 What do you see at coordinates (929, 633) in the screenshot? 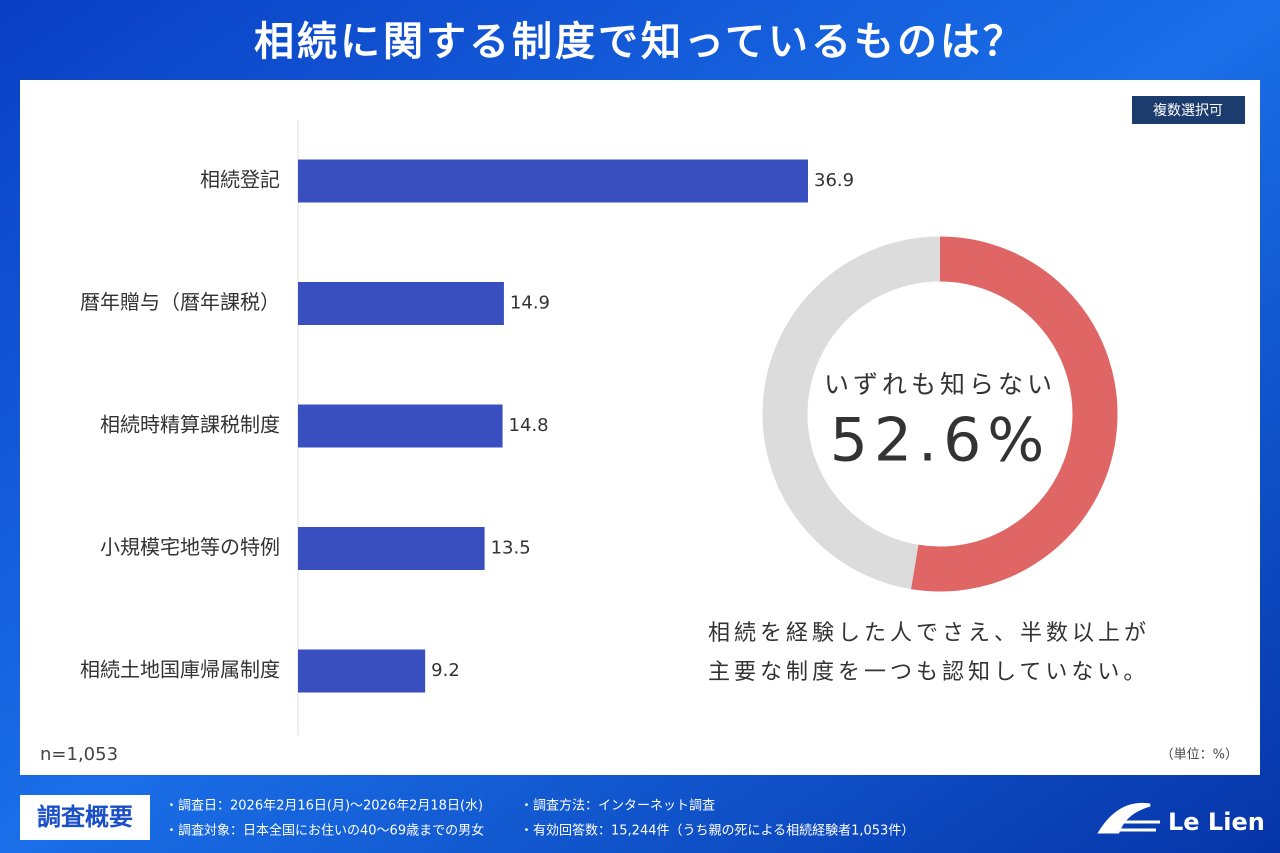
I see `caption-line: 相続を経験した人でさえ、半数以上が` at bounding box center [929, 633].